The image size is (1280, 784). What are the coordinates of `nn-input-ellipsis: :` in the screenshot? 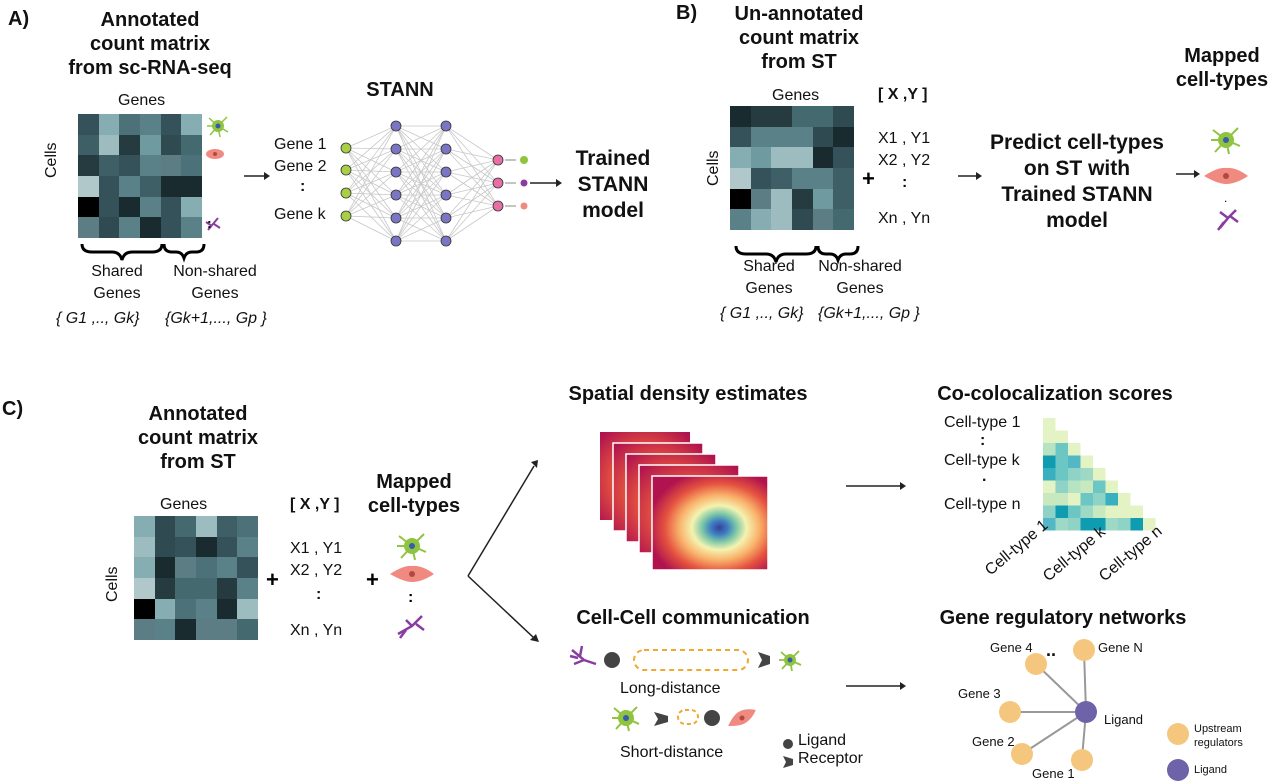 It's located at (303, 186).